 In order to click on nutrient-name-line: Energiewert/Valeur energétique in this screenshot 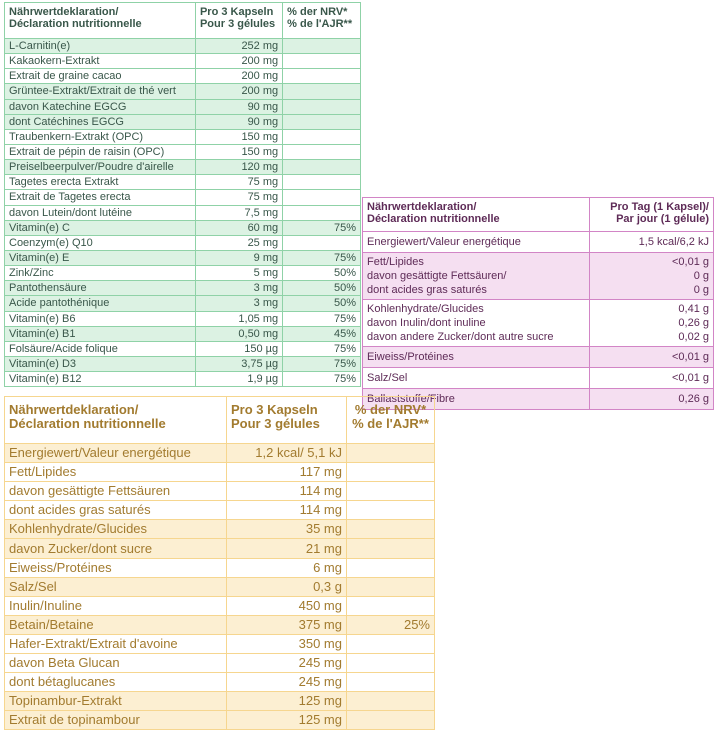, I will do `click(444, 242)`.